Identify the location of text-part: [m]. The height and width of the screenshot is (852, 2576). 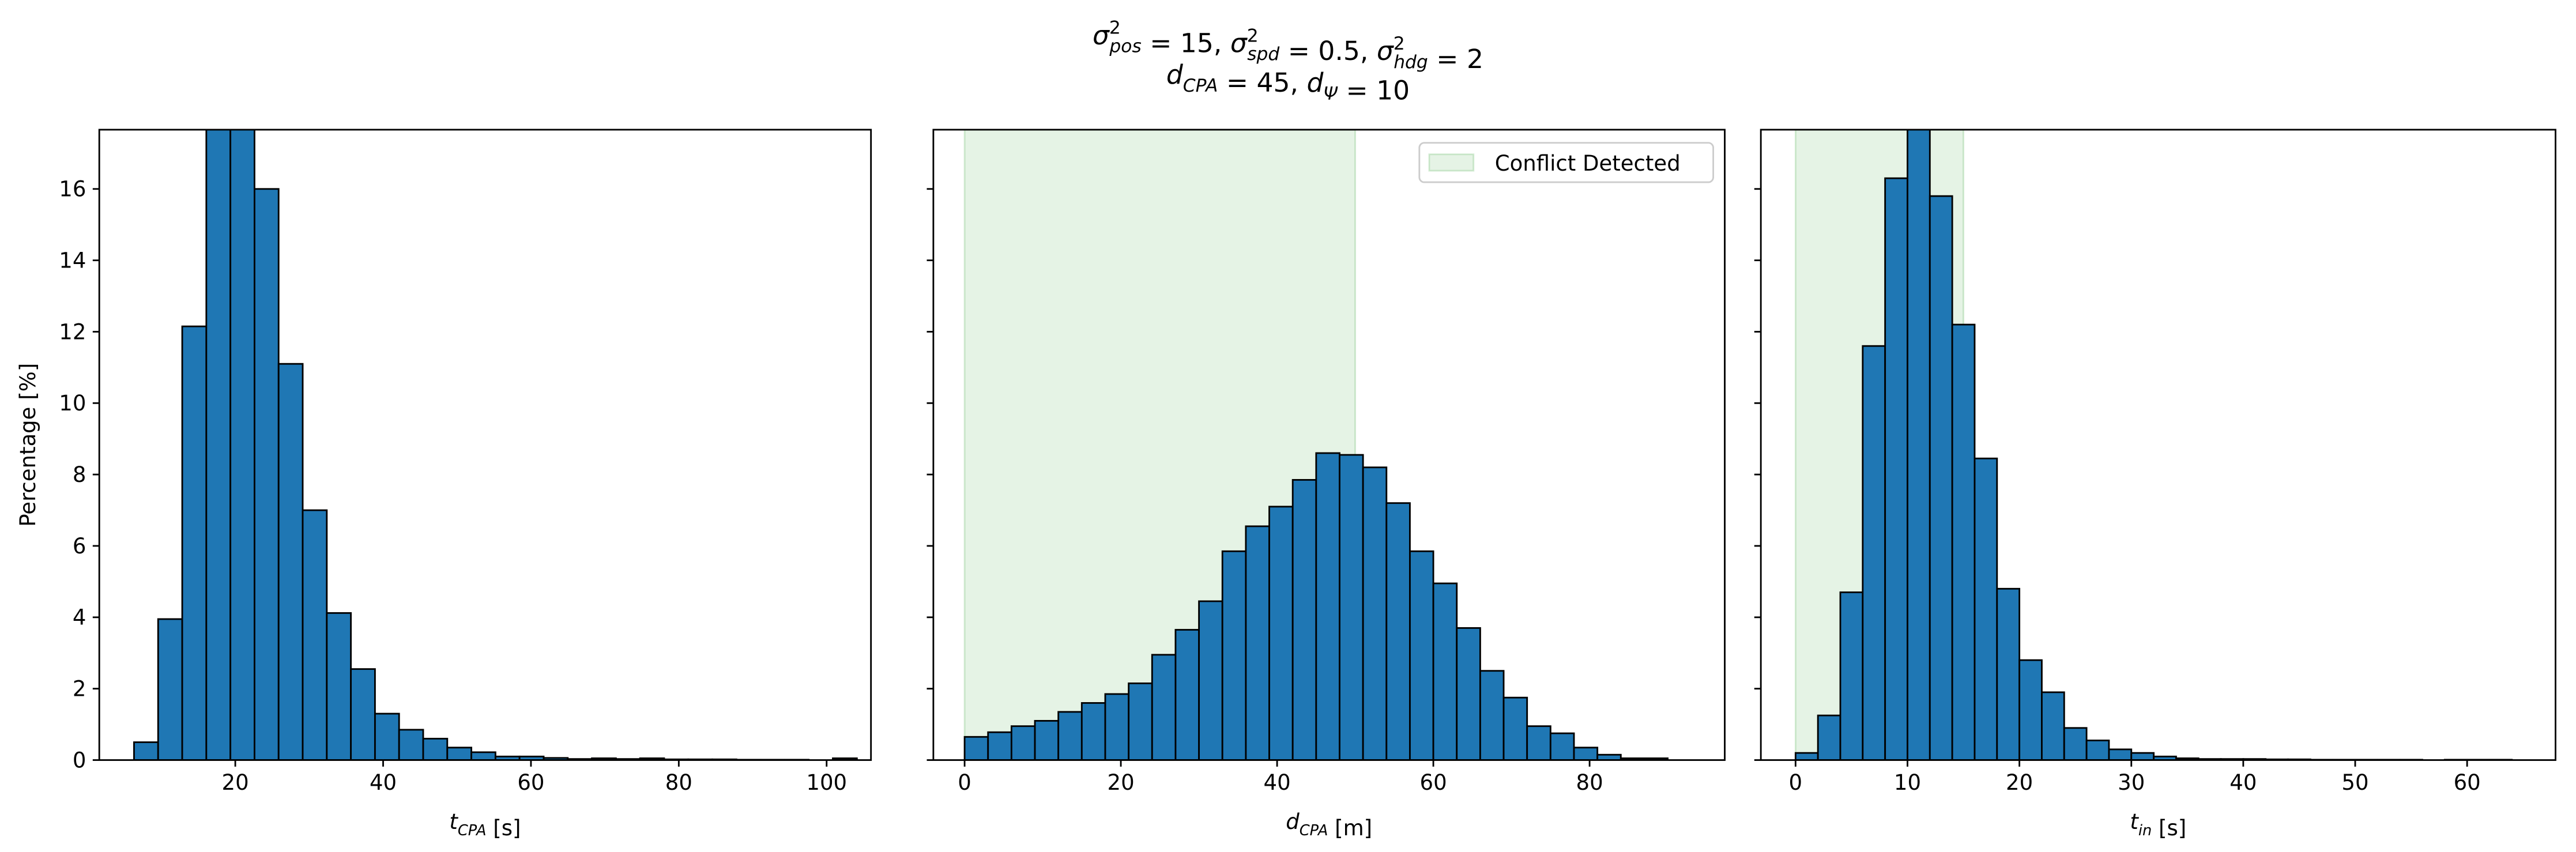
(1350, 828).